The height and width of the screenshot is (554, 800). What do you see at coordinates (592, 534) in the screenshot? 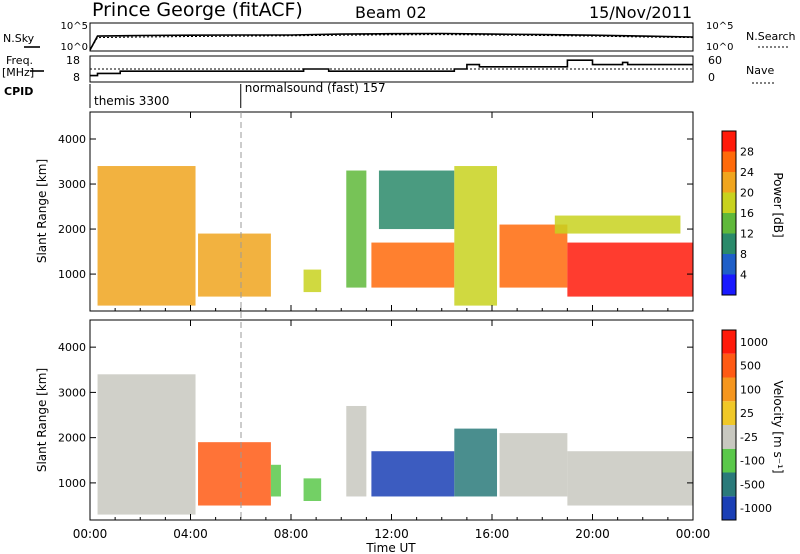
I see `x-tick-label: 20:00` at bounding box center [592, 534].